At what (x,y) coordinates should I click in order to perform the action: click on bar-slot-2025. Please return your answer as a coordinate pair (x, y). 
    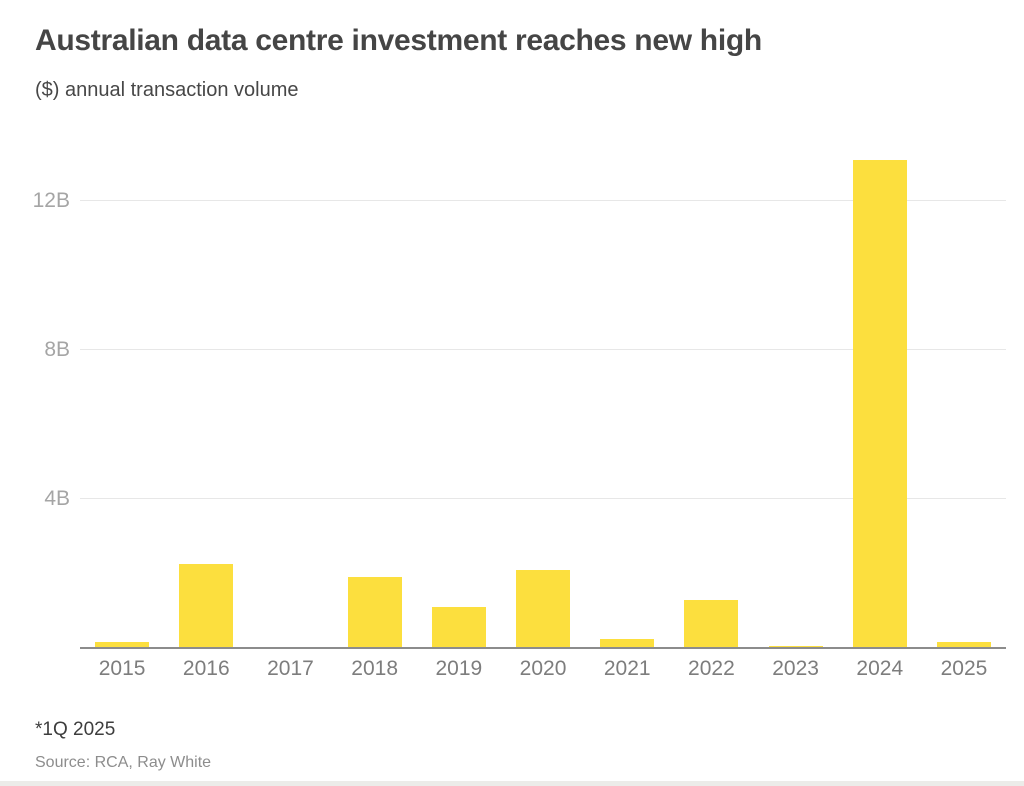
    Looking at the image, I should click on (964, 394).